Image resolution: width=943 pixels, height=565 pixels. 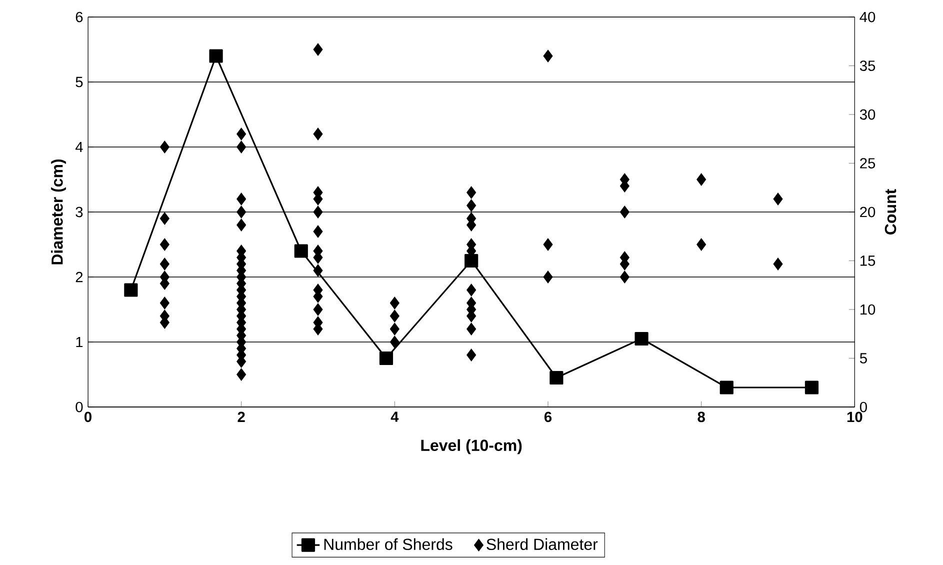 What do you see at coordinates (79, 17) in the screenshot?
I see `y-tick-label: 6` at bounding box center [79, 17].